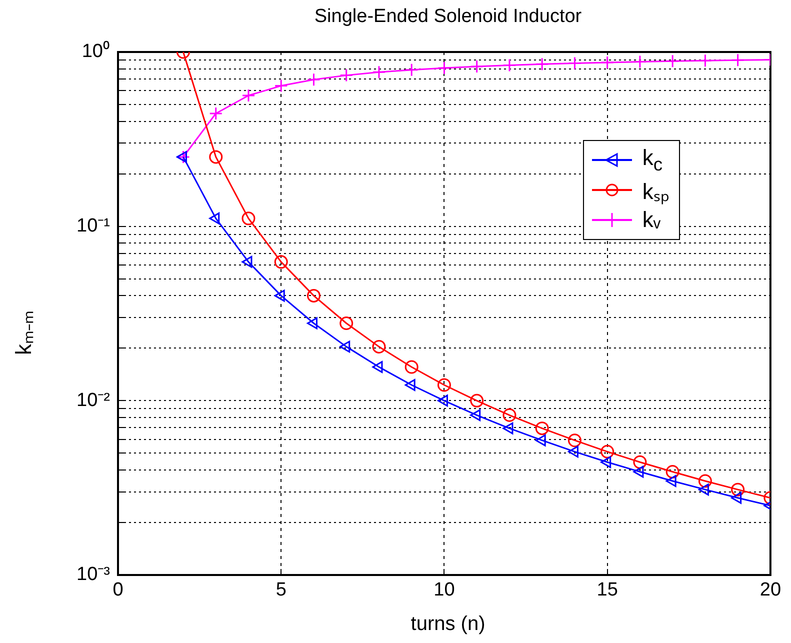  Describe the element at coordinates (652, 160) in the screenshot. I see `legend-label: k$_{c}$` at that location.